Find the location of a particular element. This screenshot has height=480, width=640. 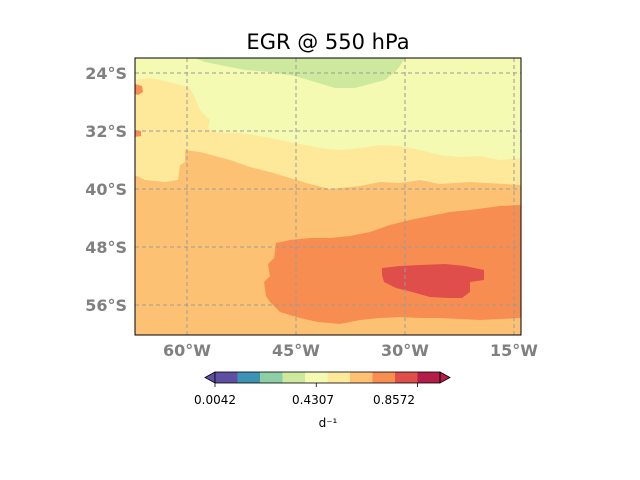

lon-label: 30°W is located at coordinates (405, 350).